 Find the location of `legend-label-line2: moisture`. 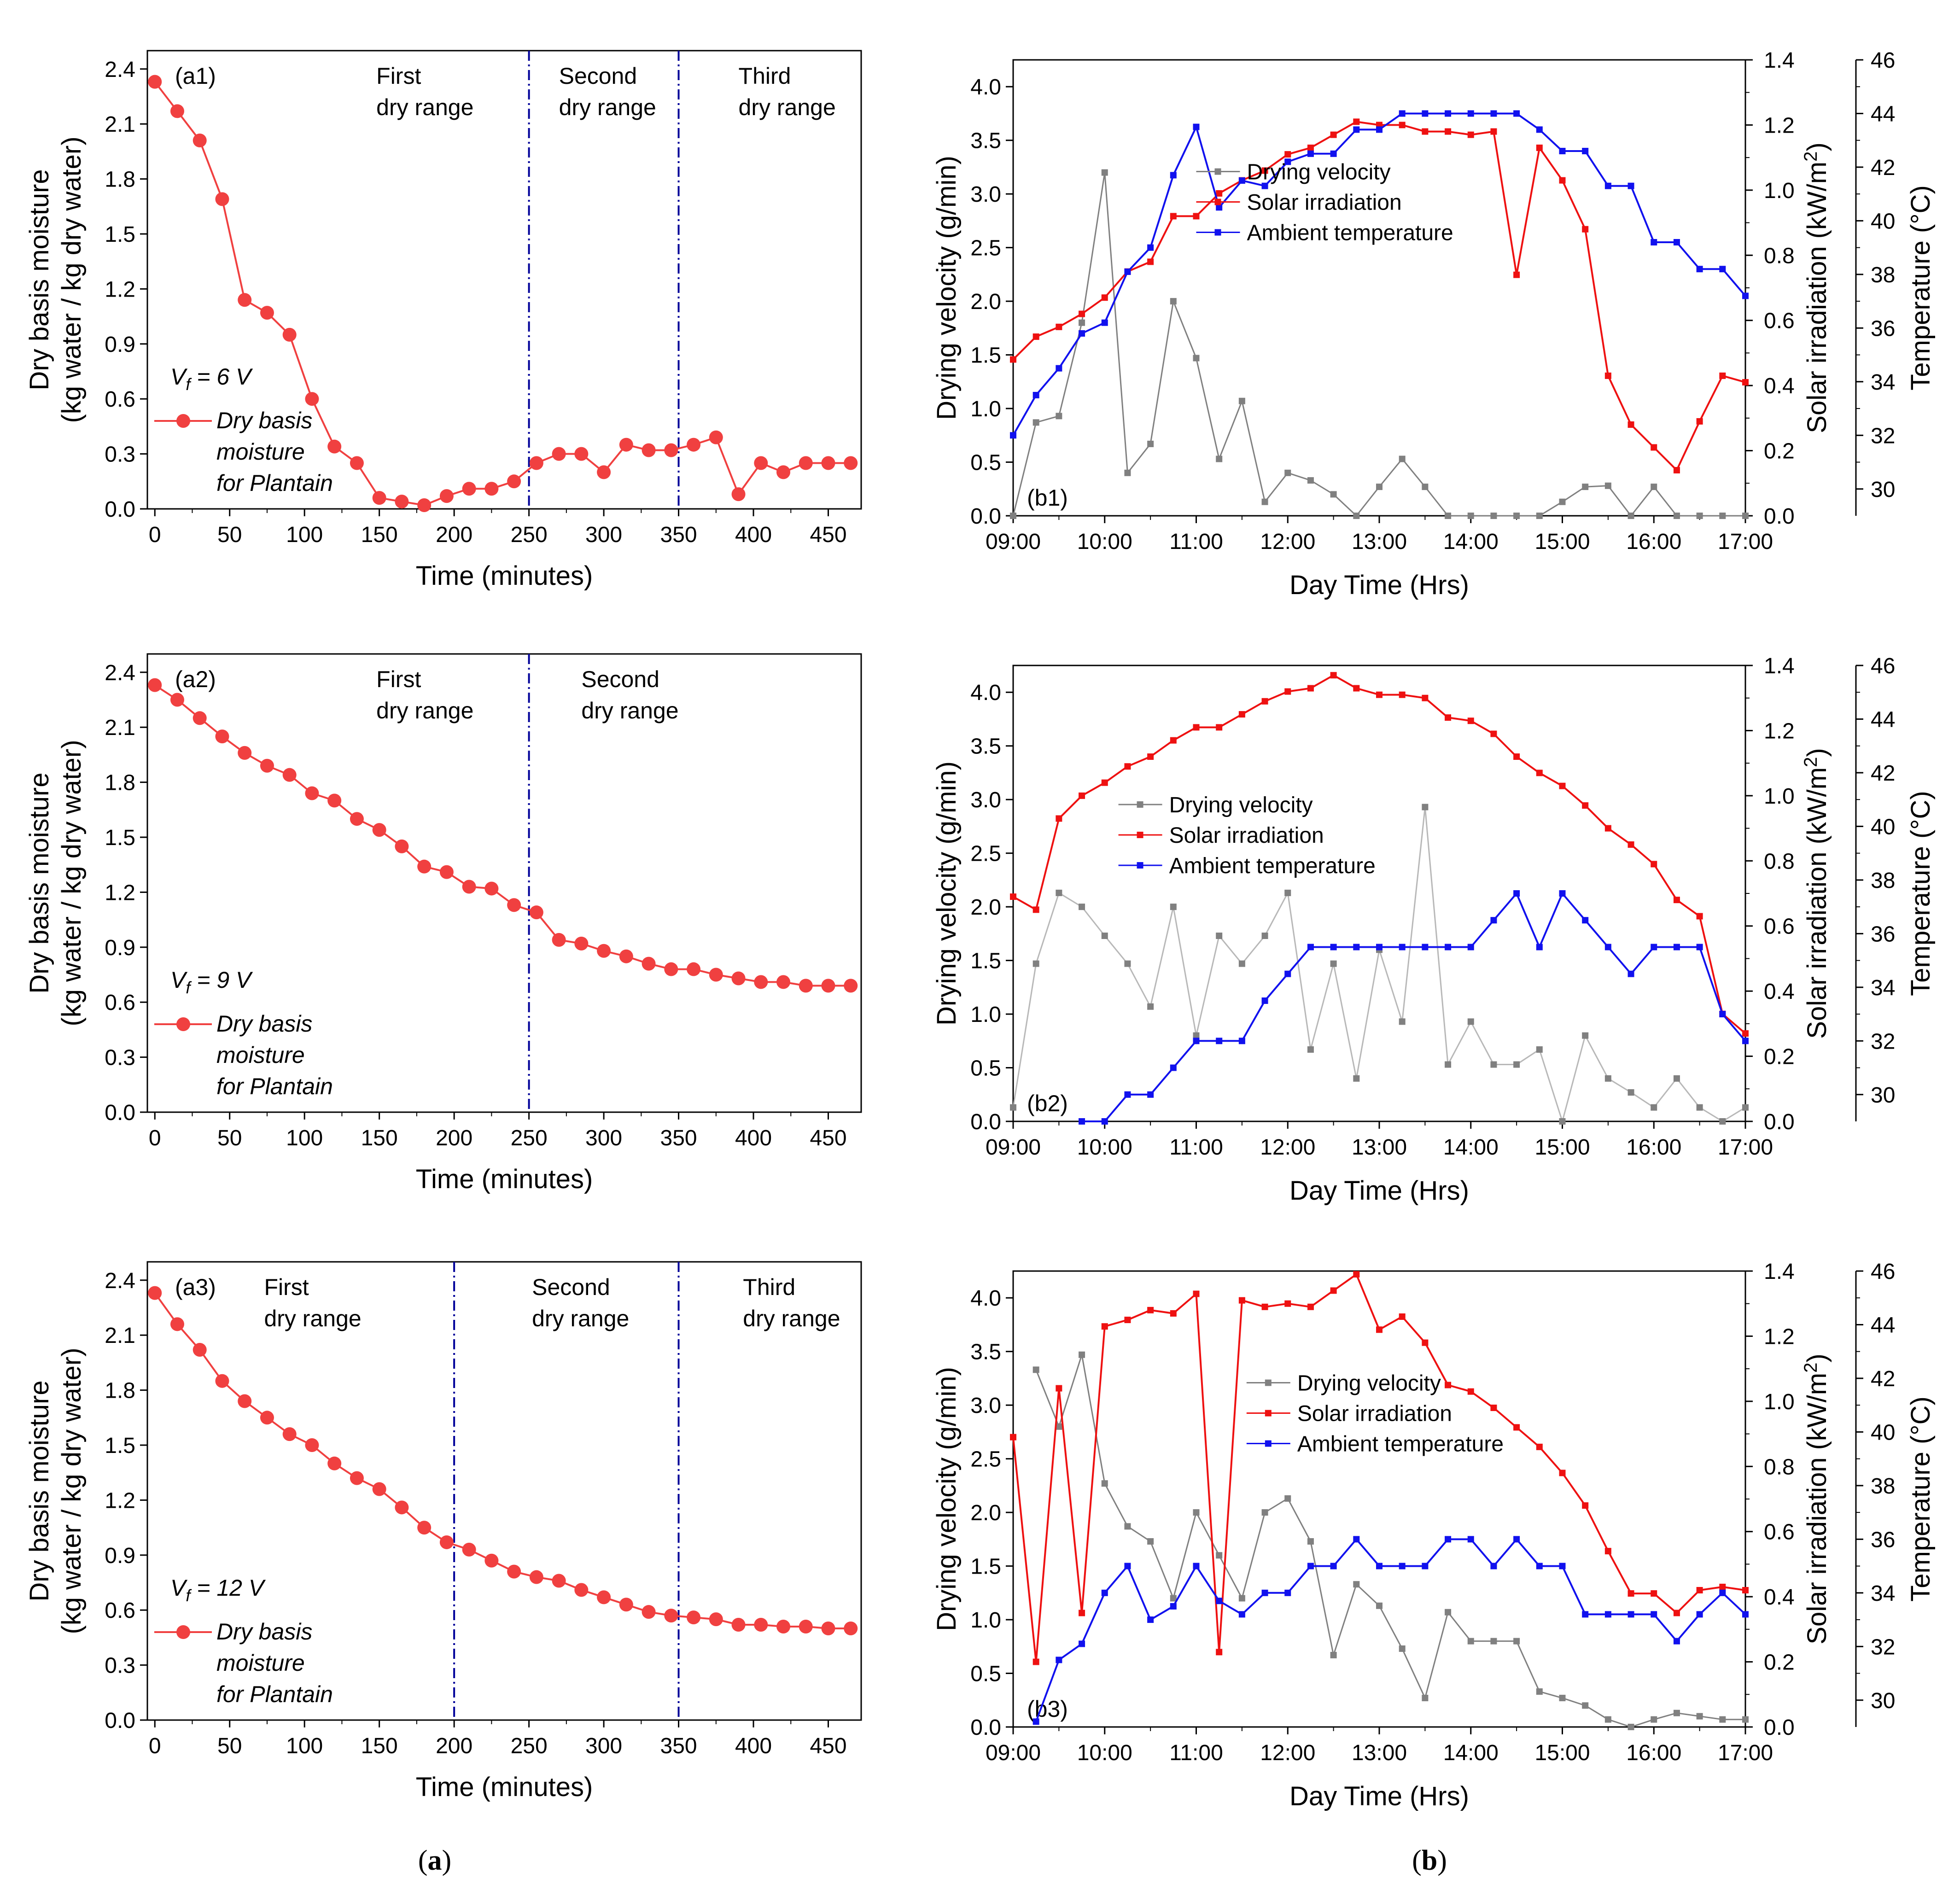

legend-label-line2: moisture is located at coordinates (260, 452).